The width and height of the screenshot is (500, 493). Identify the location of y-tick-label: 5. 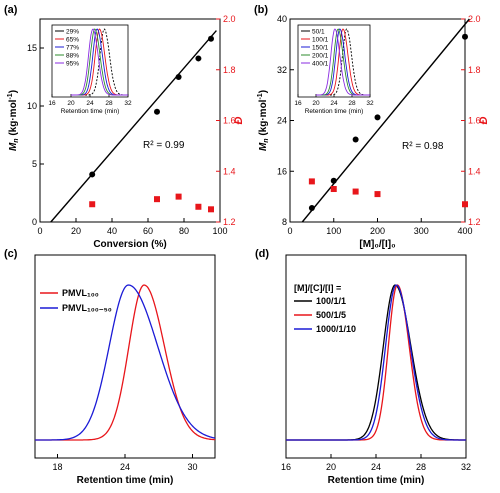
(34, 164).